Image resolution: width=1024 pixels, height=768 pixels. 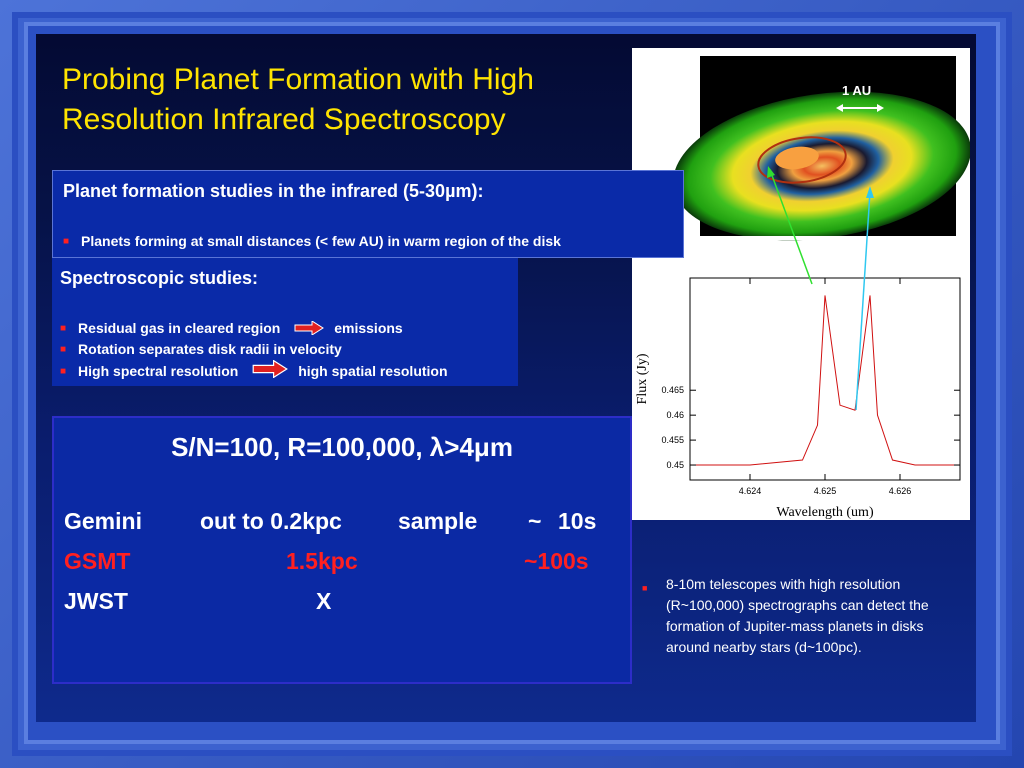 What do you see at coordinates (577, 521) in the screenshot?
I see `telescope-time: 10s` at bounding box center [577, 521].